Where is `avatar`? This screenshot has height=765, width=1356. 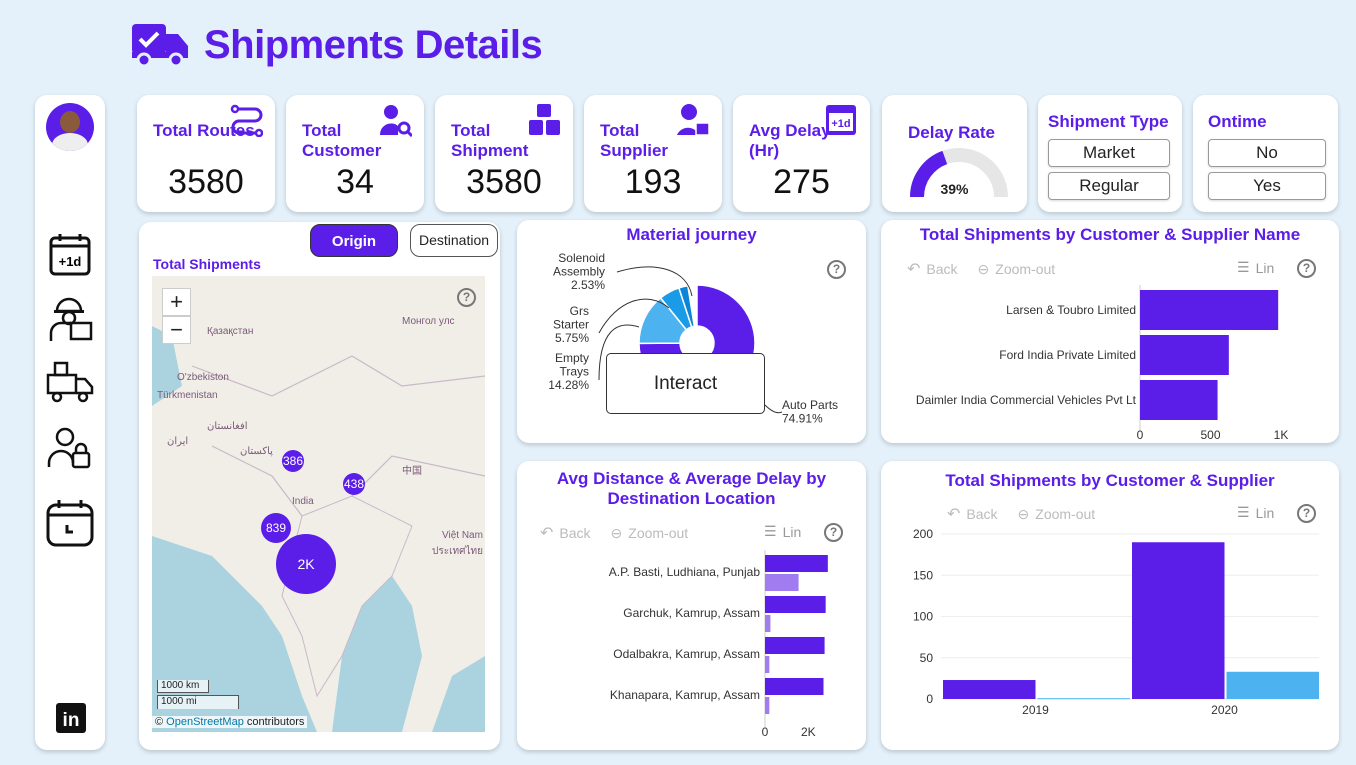
avatar is located at coordinates (70, 127).